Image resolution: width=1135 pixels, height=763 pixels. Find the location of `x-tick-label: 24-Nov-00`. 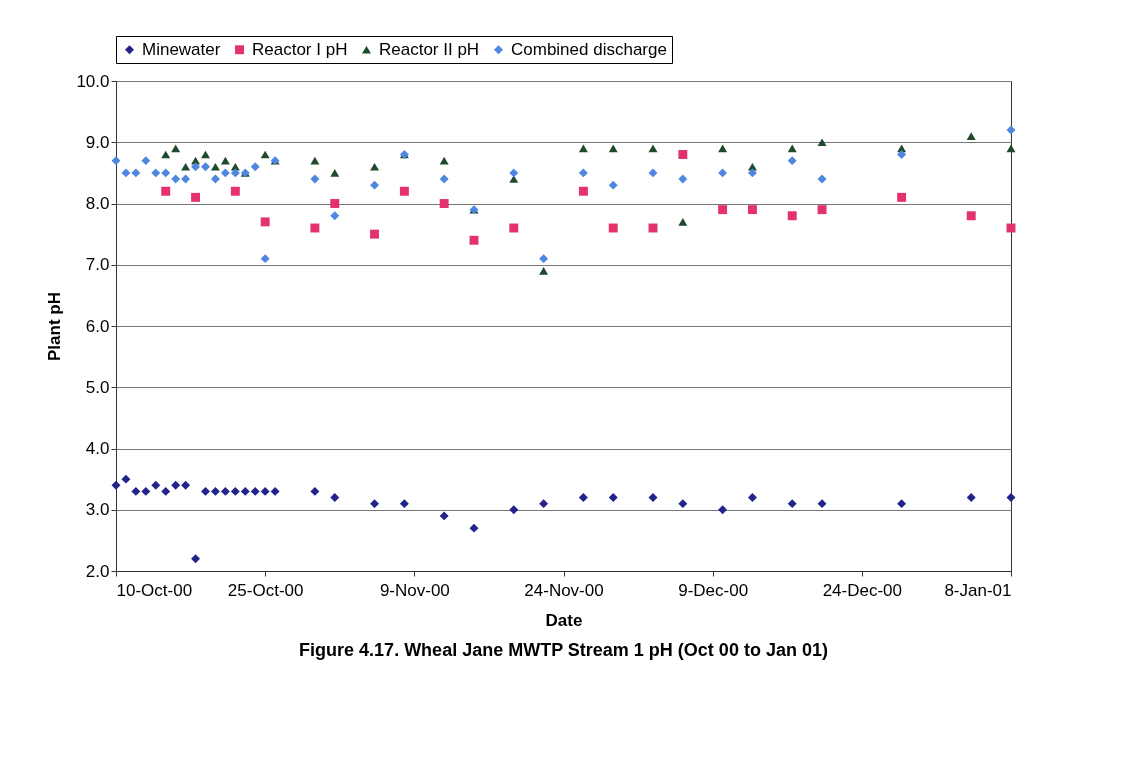

x-tick-label: 24-Nov-00 is located at coordinates (564, 590).